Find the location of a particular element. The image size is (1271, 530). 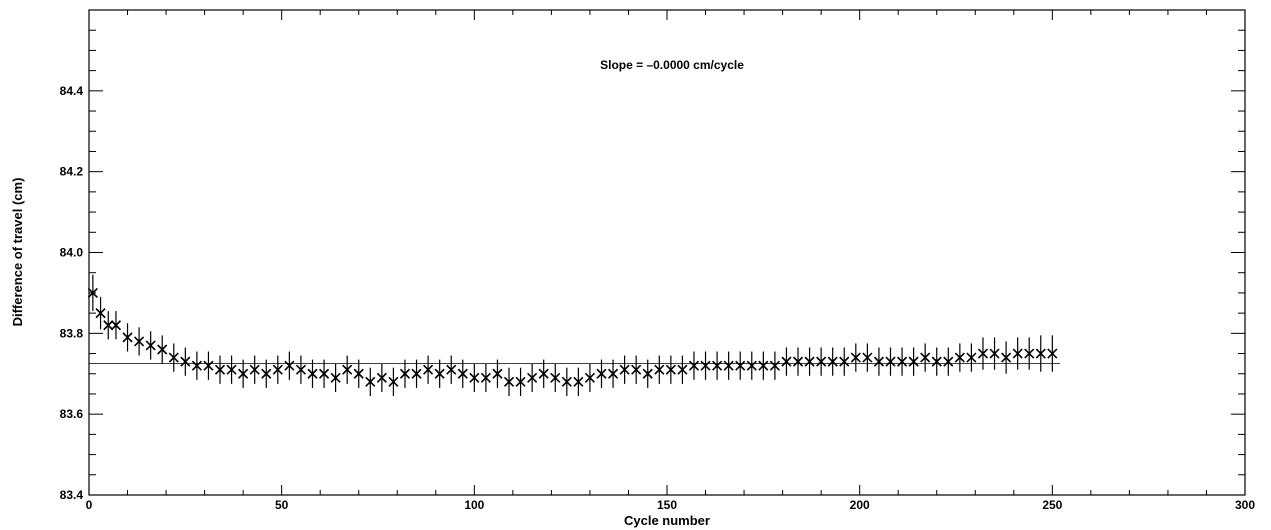

y-tick-label: 83.8 is located at coordinates (72, 333).